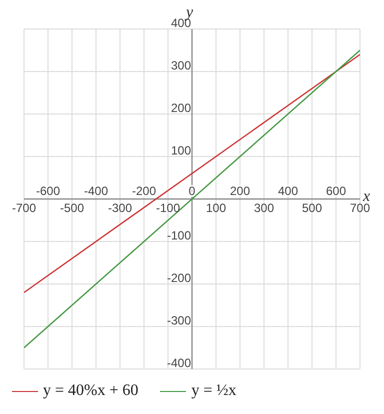 This screenshot has width=384, height=414. Describe the element at coordinates (72, 208) in the screenshot. I see `x-tick-label: -500` at that location.